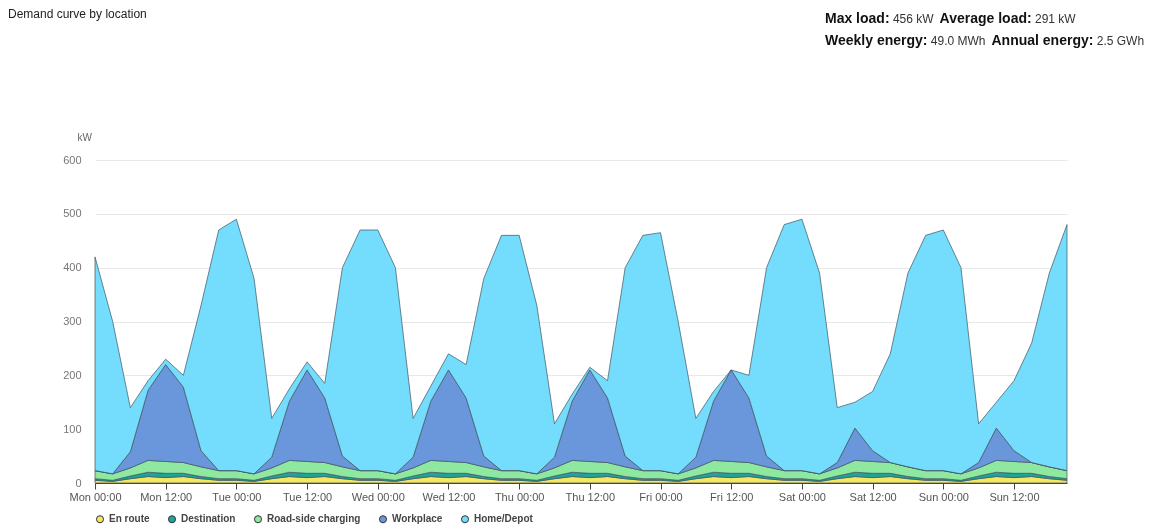 The height and width of the screenshot is (531, 1169). I want to click on legend-label: Road-side charging, so click(314, 519).